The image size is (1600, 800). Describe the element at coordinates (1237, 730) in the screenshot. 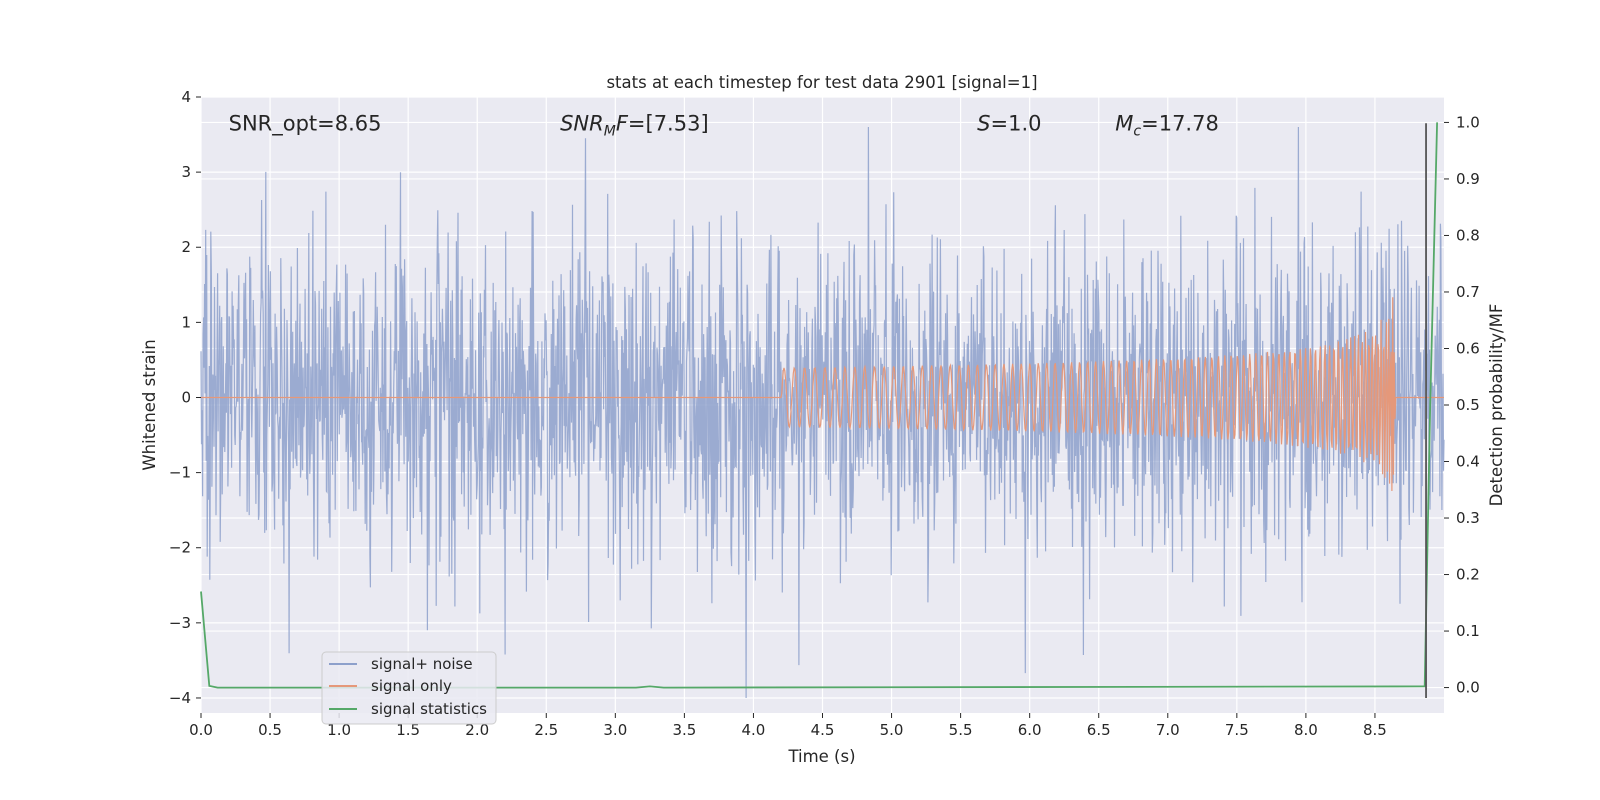

I see `x-tick-label: 7.5` at that location.